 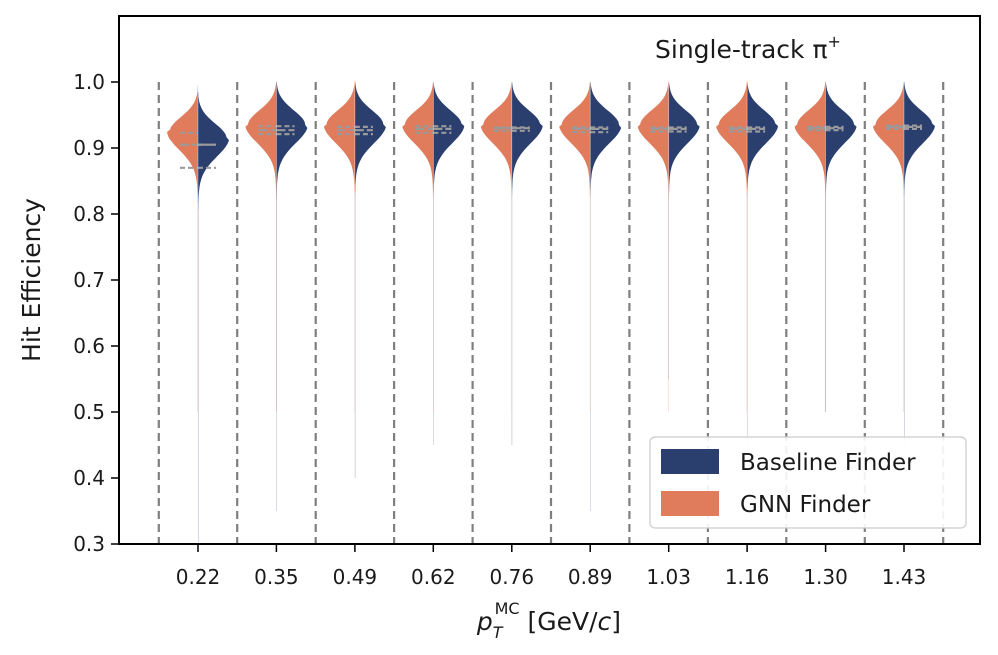 What do you see at coordinates (668, 577) in the screenshot?
I see `x-tick-label-1.03: 1.03` at bounding box center [668, 577].